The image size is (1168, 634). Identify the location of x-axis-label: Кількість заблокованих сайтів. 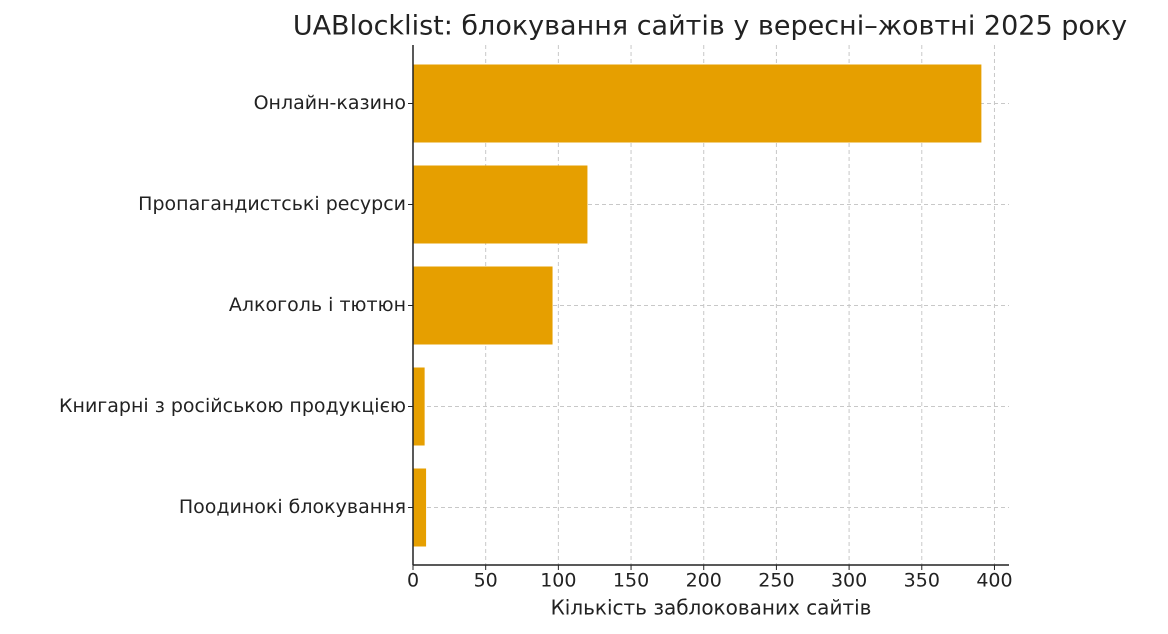
(711, 608).